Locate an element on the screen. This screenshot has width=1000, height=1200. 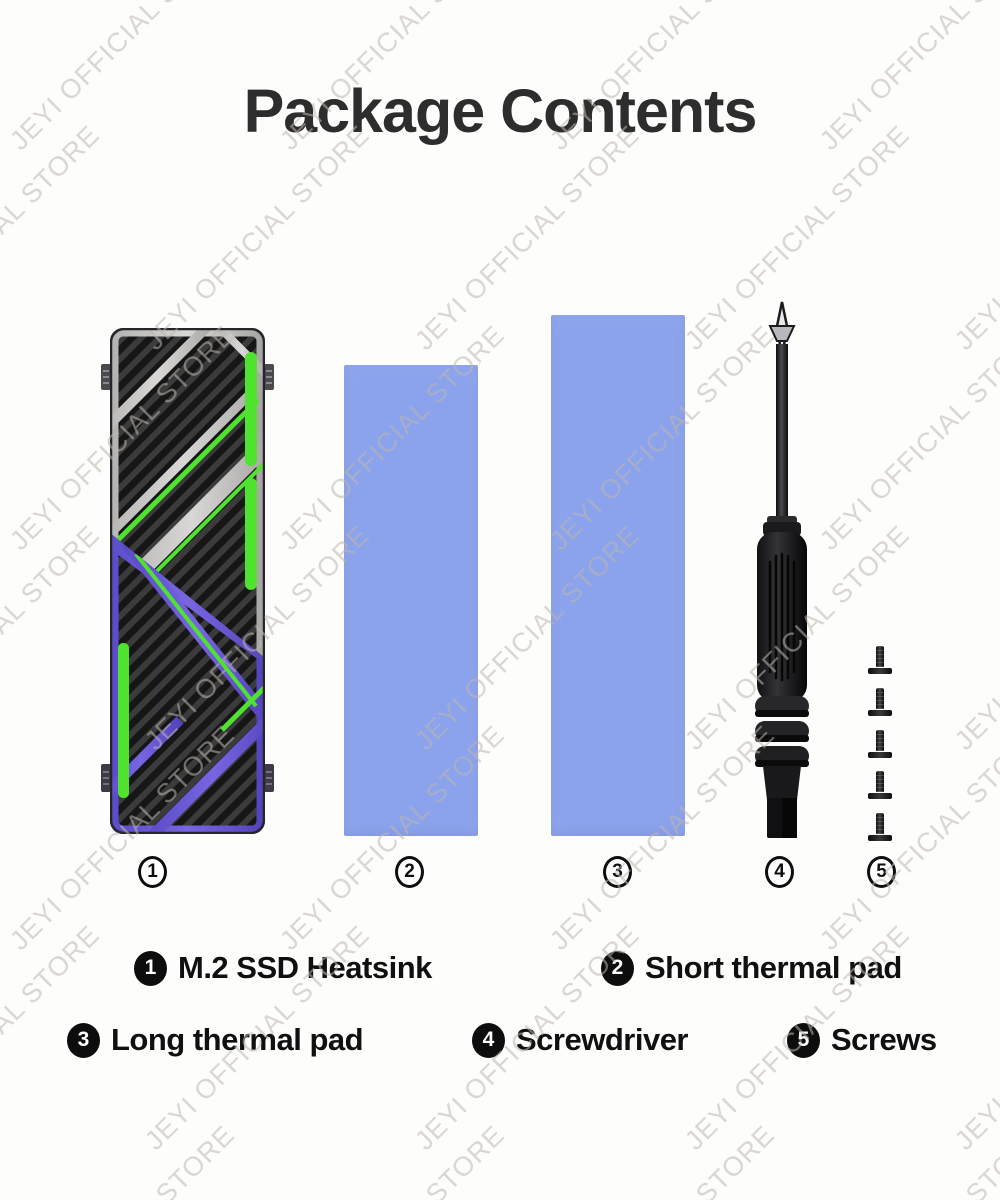
heatsink-image is located at coordinates (187, 581).